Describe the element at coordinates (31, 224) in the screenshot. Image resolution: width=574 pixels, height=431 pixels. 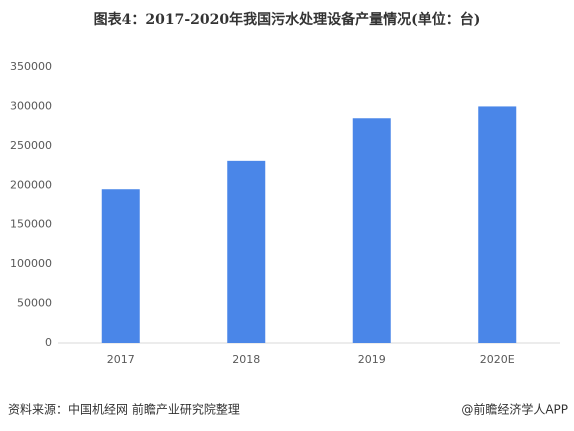
I see `y-tick-label: 150000` at that location.